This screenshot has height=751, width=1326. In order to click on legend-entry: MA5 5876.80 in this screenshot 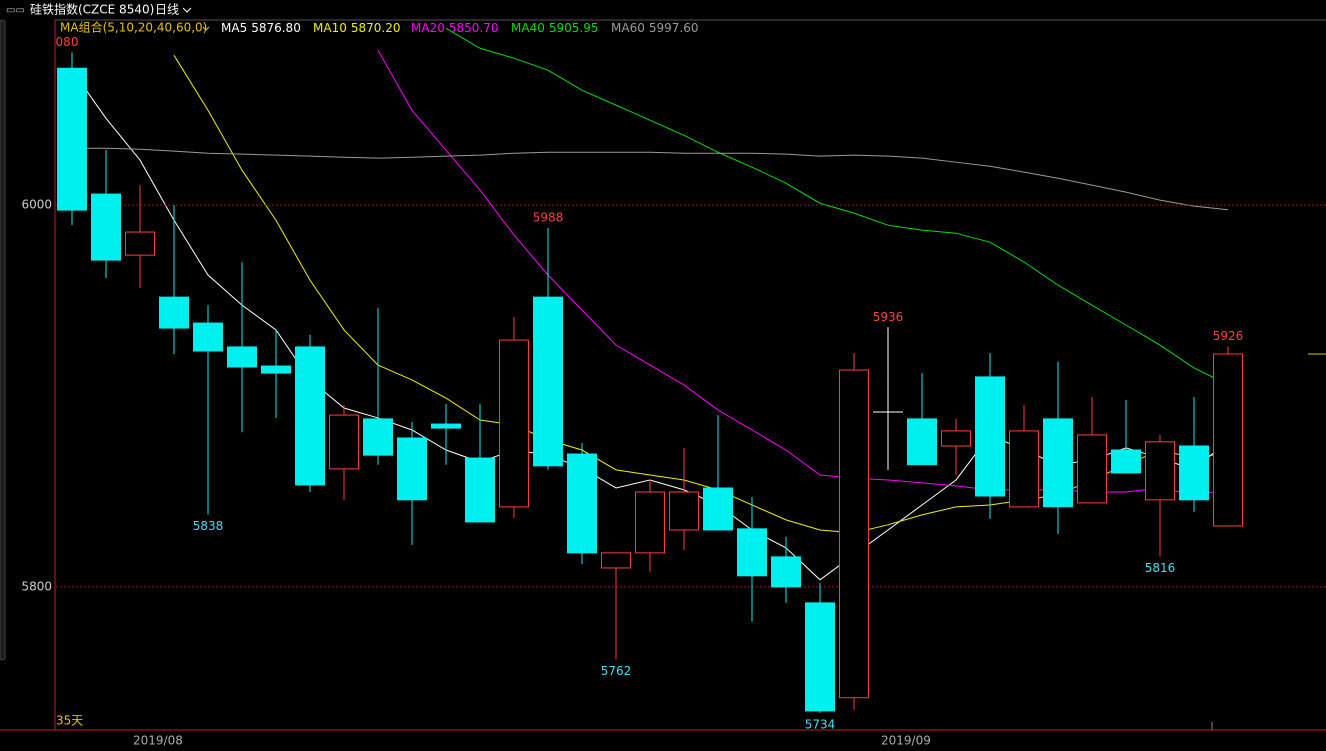, I will do `click(261, 28)`.